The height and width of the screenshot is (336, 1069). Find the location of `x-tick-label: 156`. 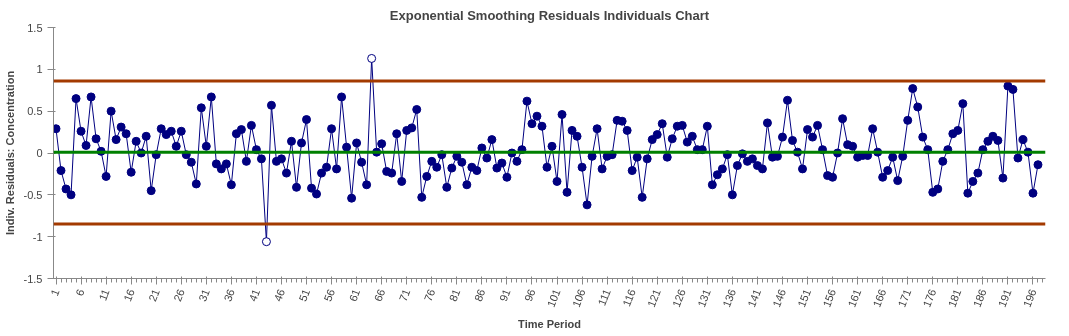

x-tick-label: 156 is located at coordinates (829, 298).